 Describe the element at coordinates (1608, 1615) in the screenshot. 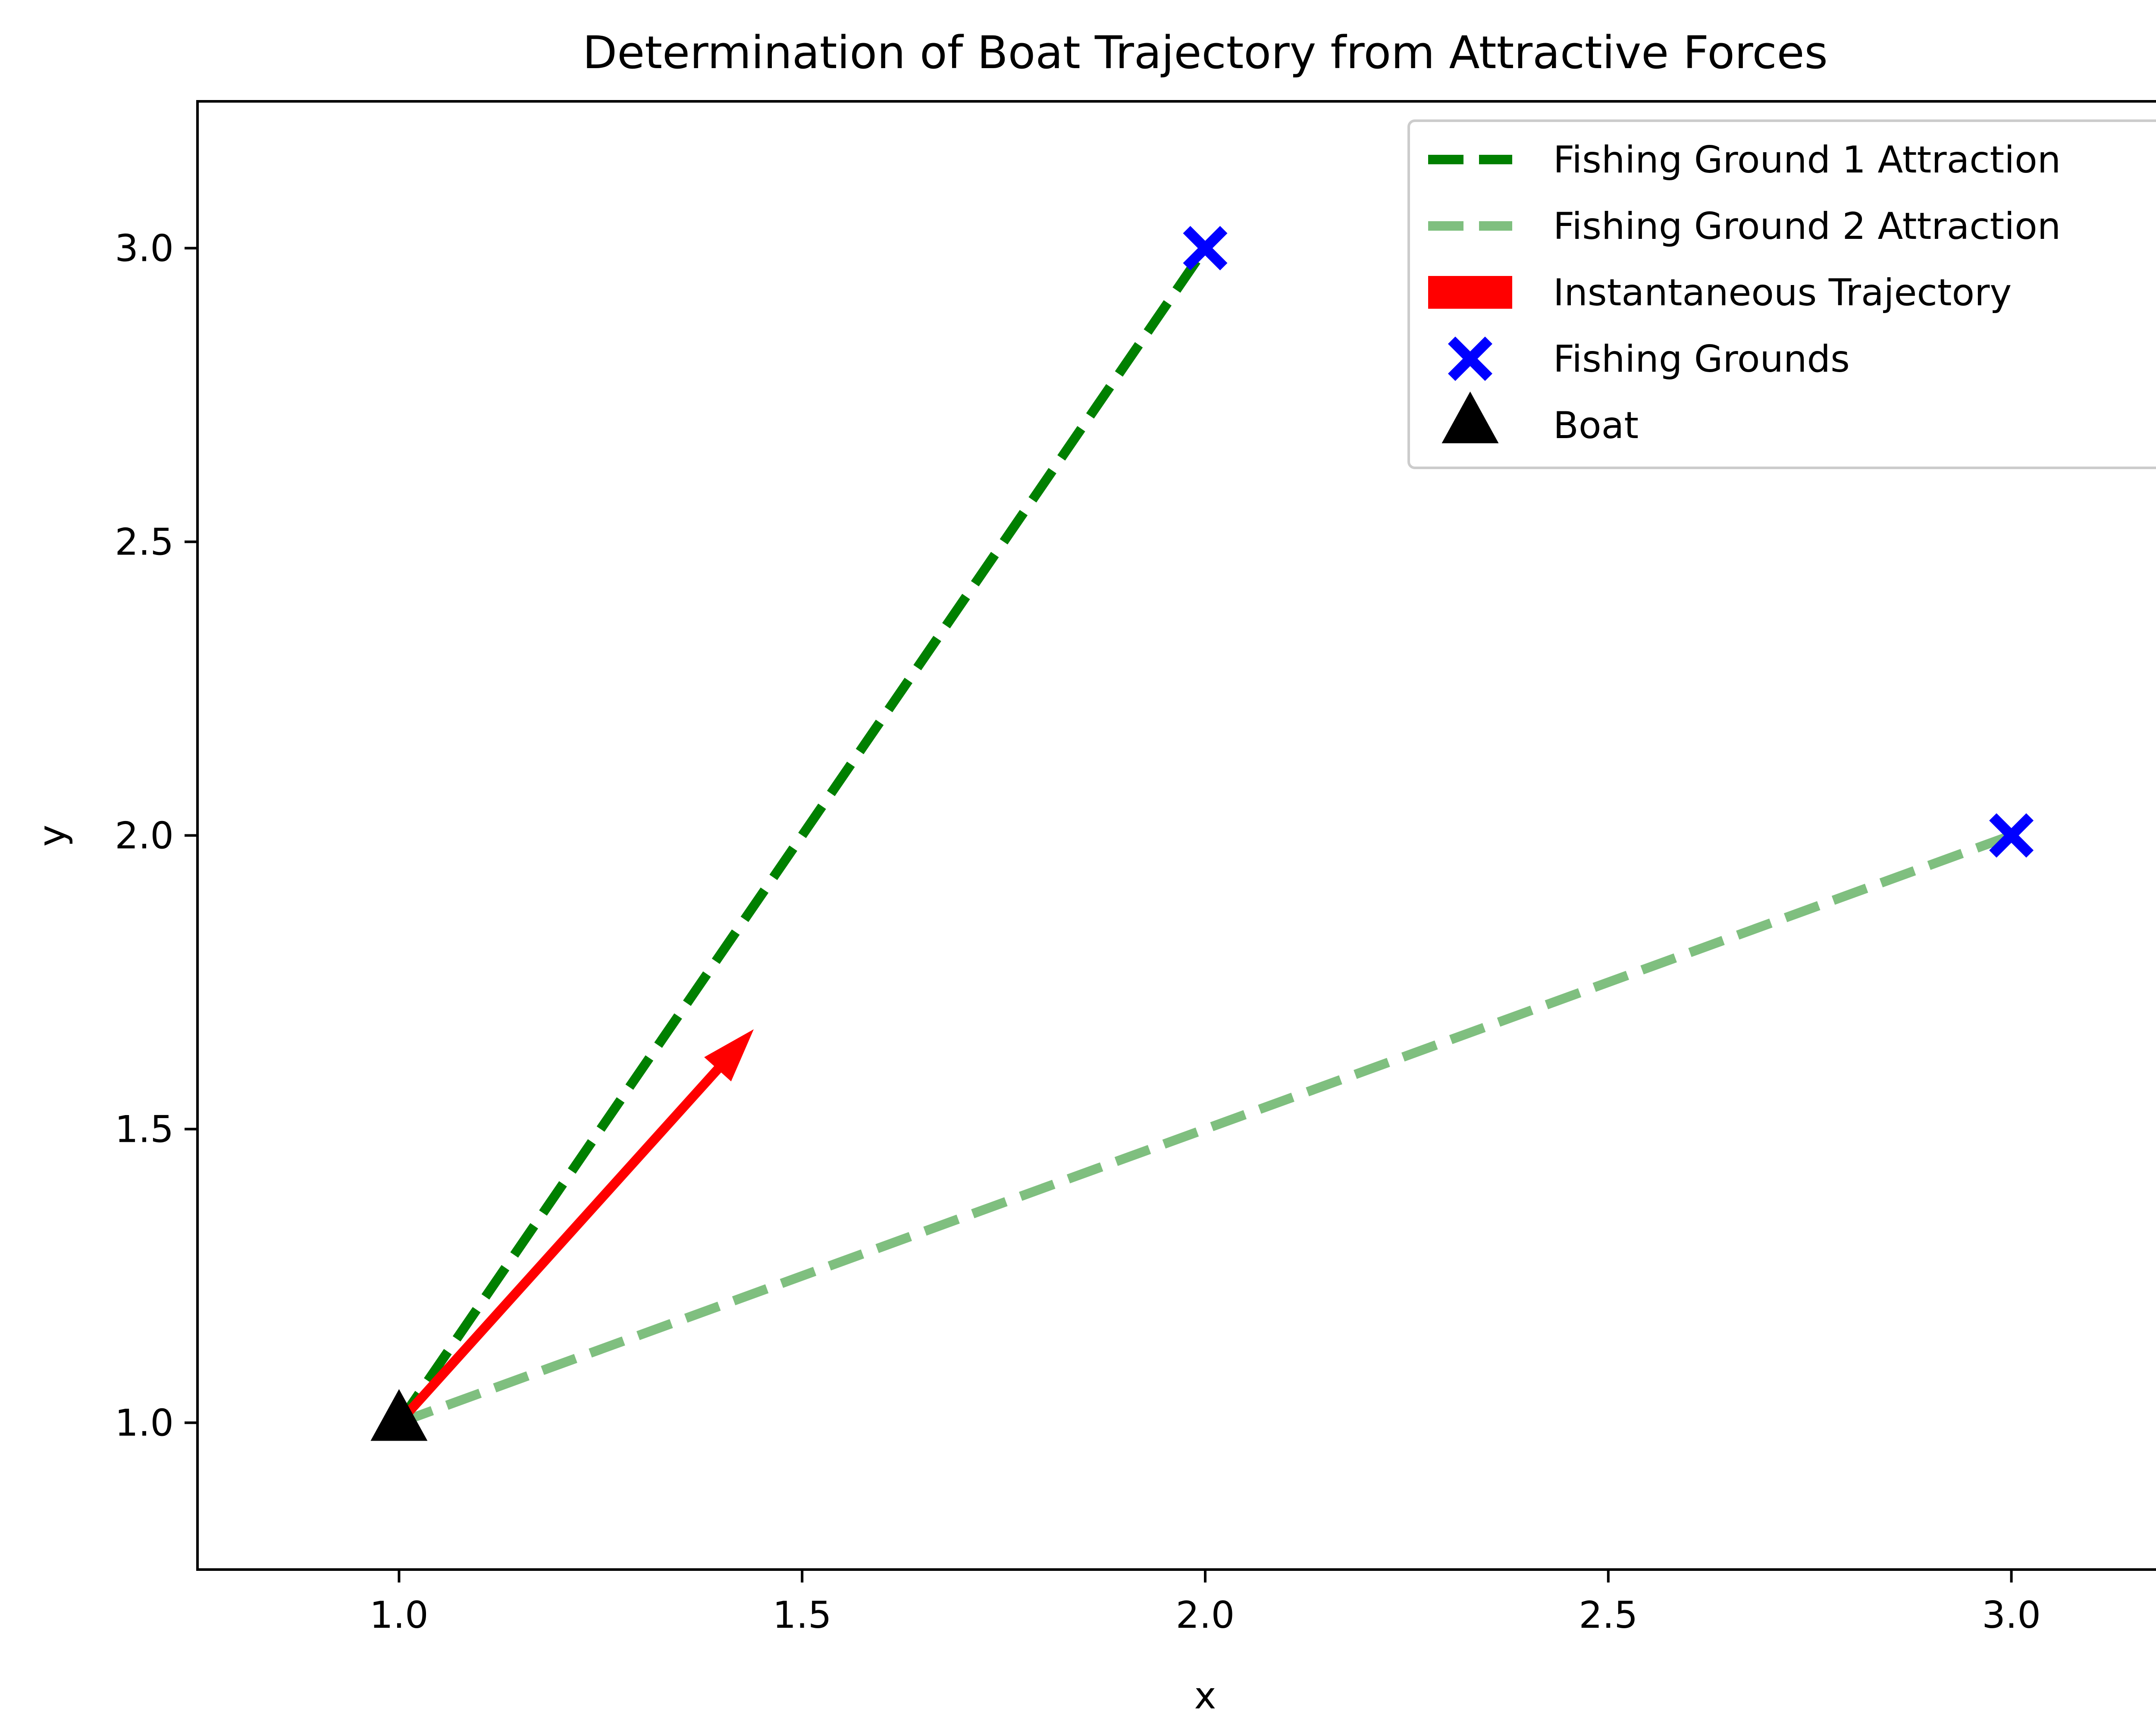

I see `x-tick-label: 2.5` at that location.